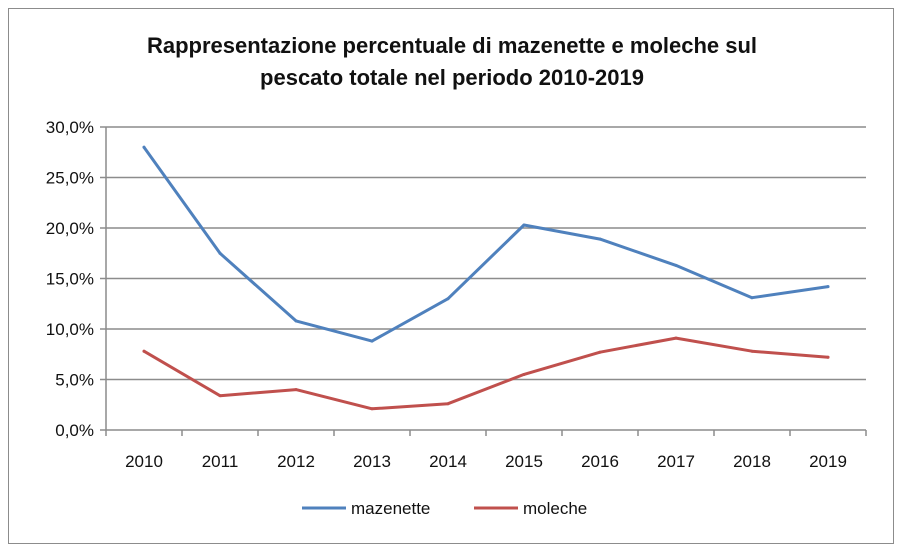 The image size is (904, 554). I want to click on x-tick-label: 2017, so click(676, 461).